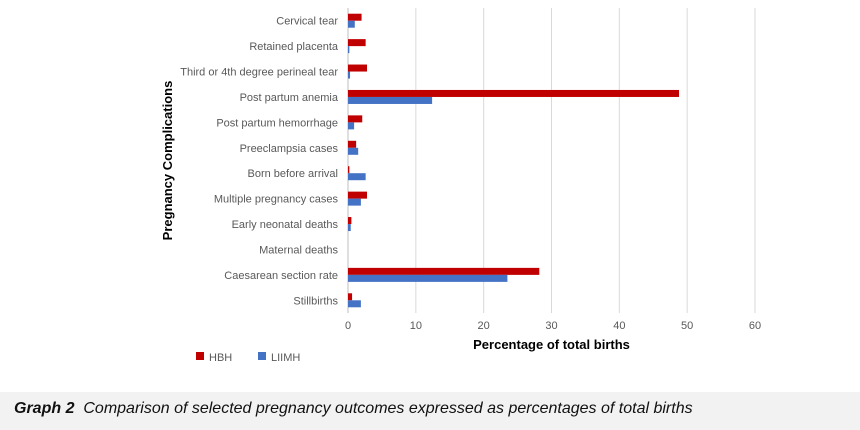  I want to click on category-label: Born before arrival, so click(293, 174).